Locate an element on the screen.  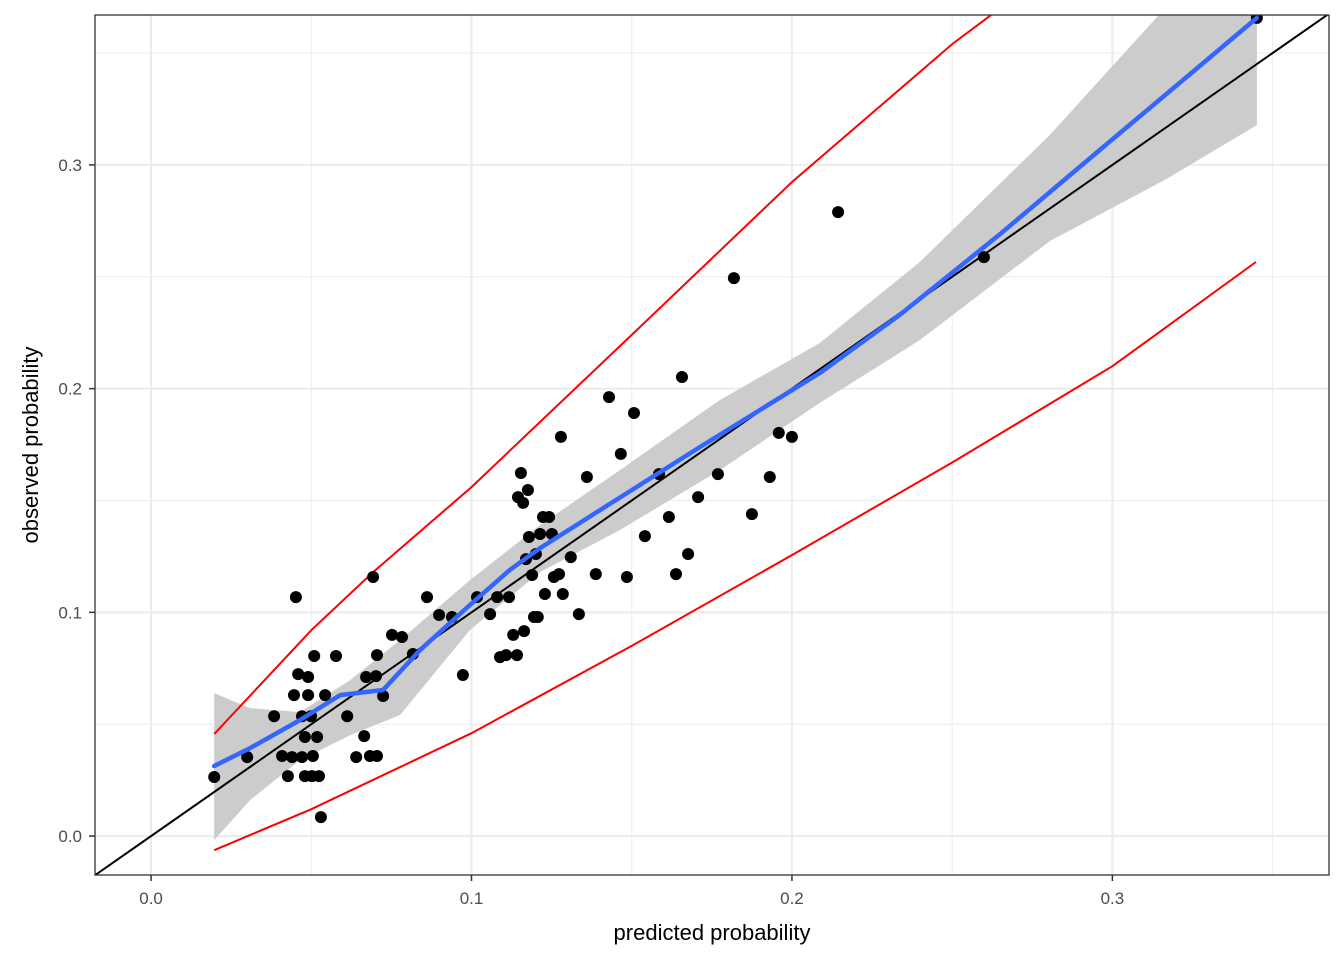
x-tick-label: 0.0 is located at coordinates (151, 898).